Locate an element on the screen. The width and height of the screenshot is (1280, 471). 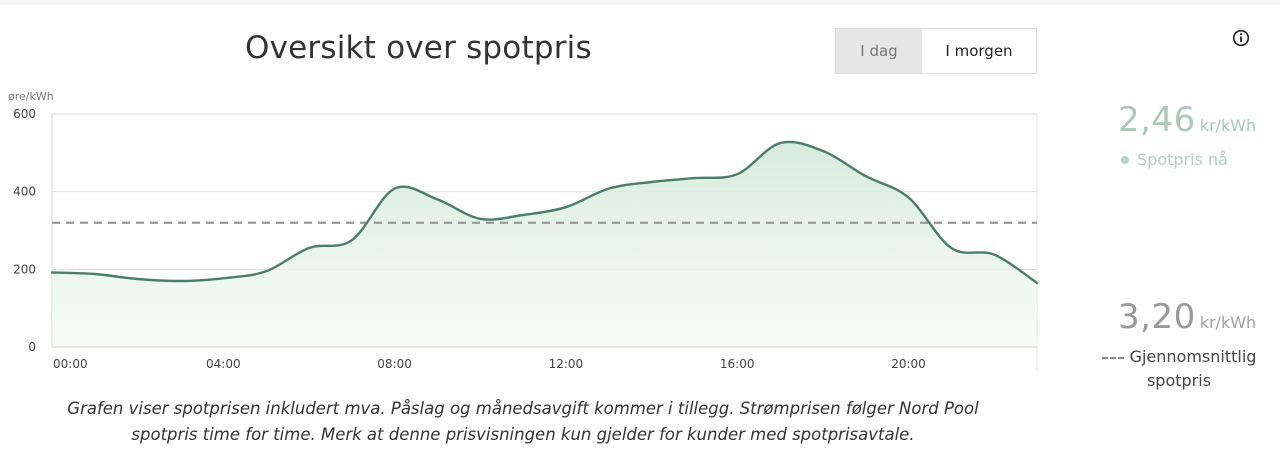
y-tick-label-200: 200 is located at coordinates (24, 269).